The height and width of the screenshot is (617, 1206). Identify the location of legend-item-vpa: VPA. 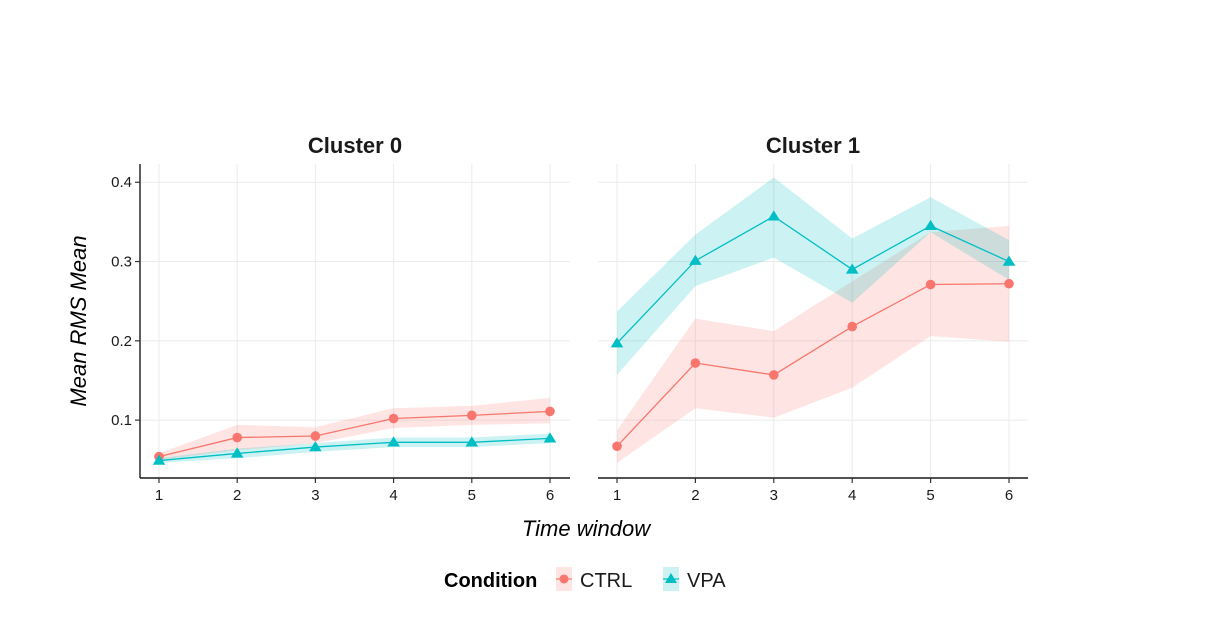
(694, 579).